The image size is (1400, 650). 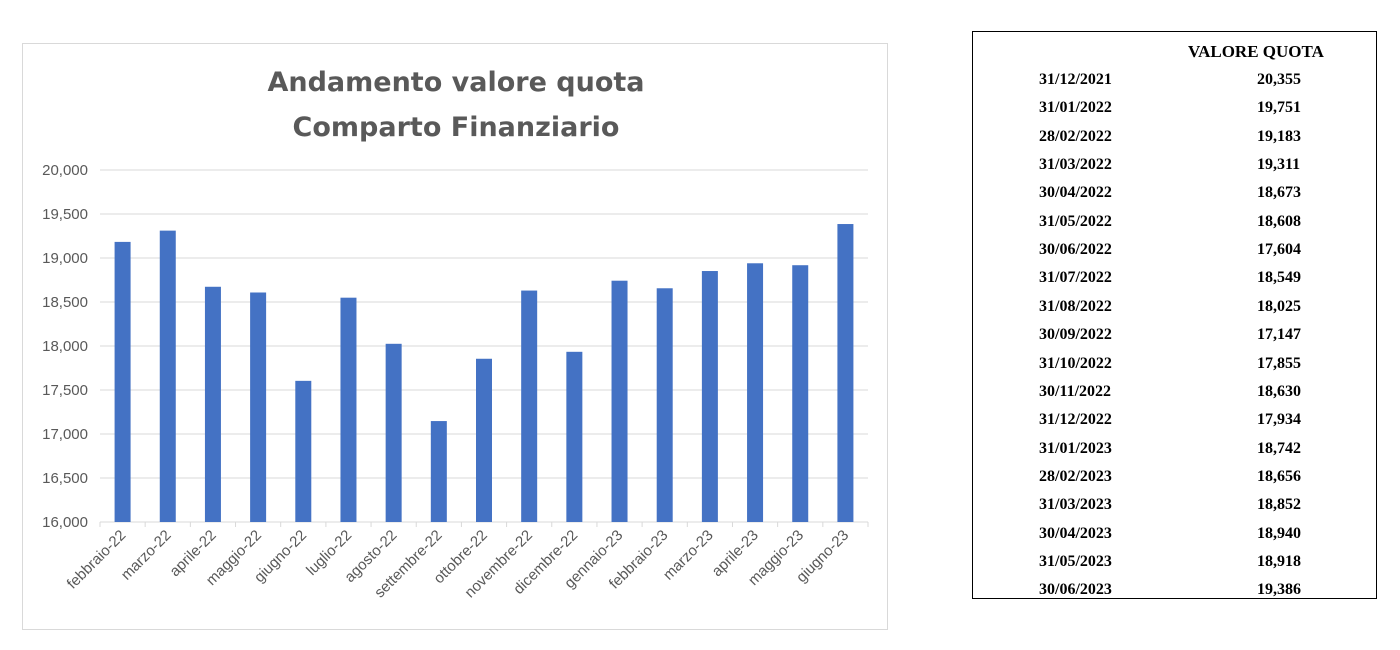 What do you see at coordinates (1075, 193) in the screenshot?
I see `table-cell-date: 30/04/2022` at bounding box center [1075, 193].